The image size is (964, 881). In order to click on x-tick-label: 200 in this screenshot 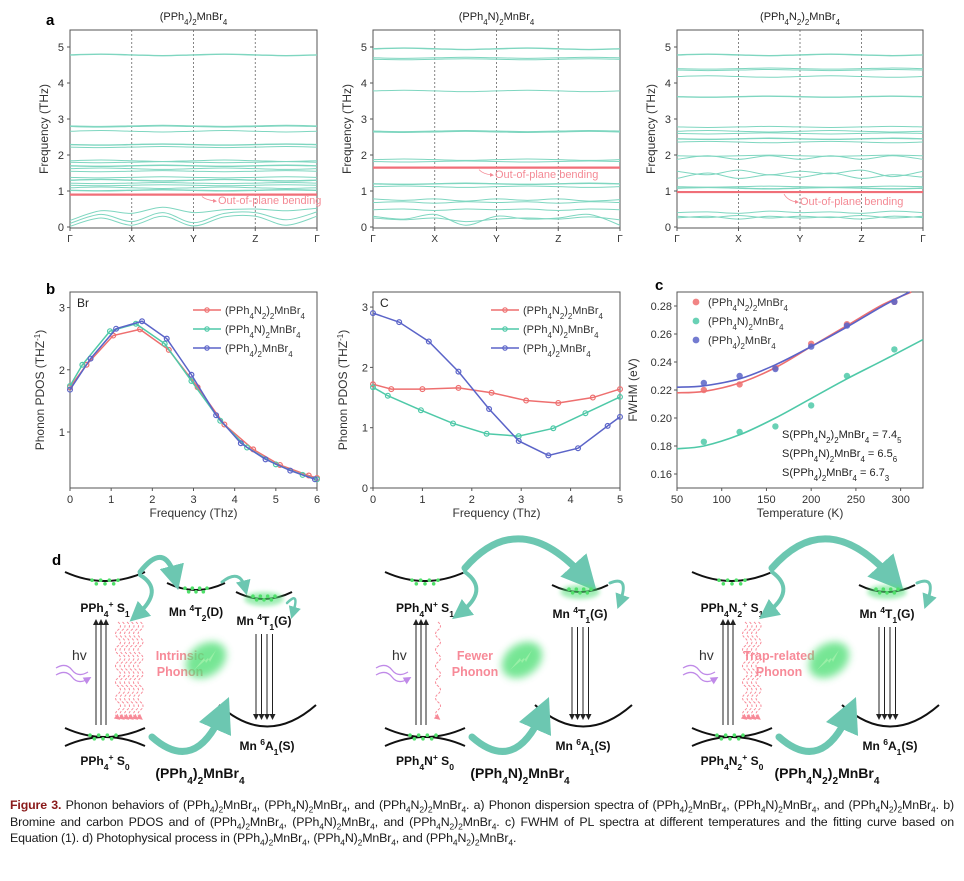, I will do `click(811, 500)`.